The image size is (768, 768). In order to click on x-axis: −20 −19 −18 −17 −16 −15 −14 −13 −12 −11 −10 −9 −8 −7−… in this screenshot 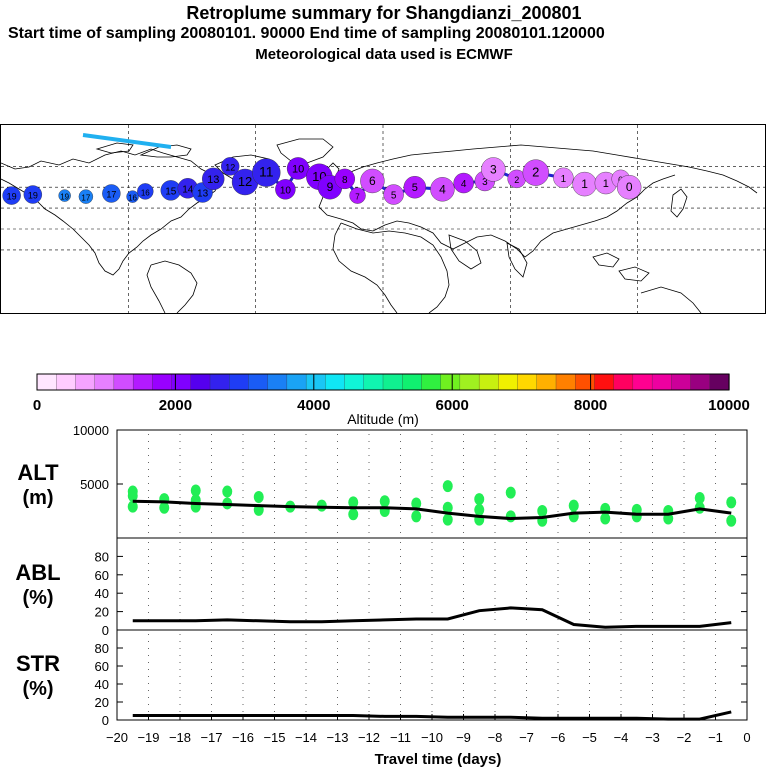, I will do `click(428, 729)`.